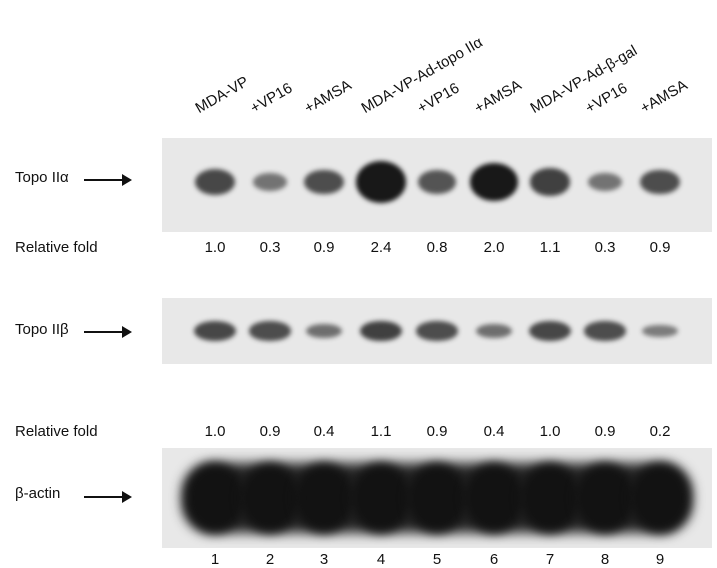  Describe the element at coordinates (605, 559) in the screenshot. I see `lane-number-8: 8` at that location.